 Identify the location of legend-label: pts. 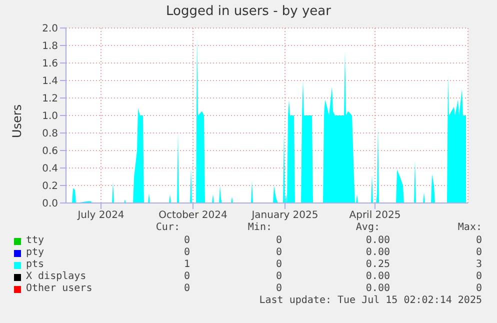
(35, 264).